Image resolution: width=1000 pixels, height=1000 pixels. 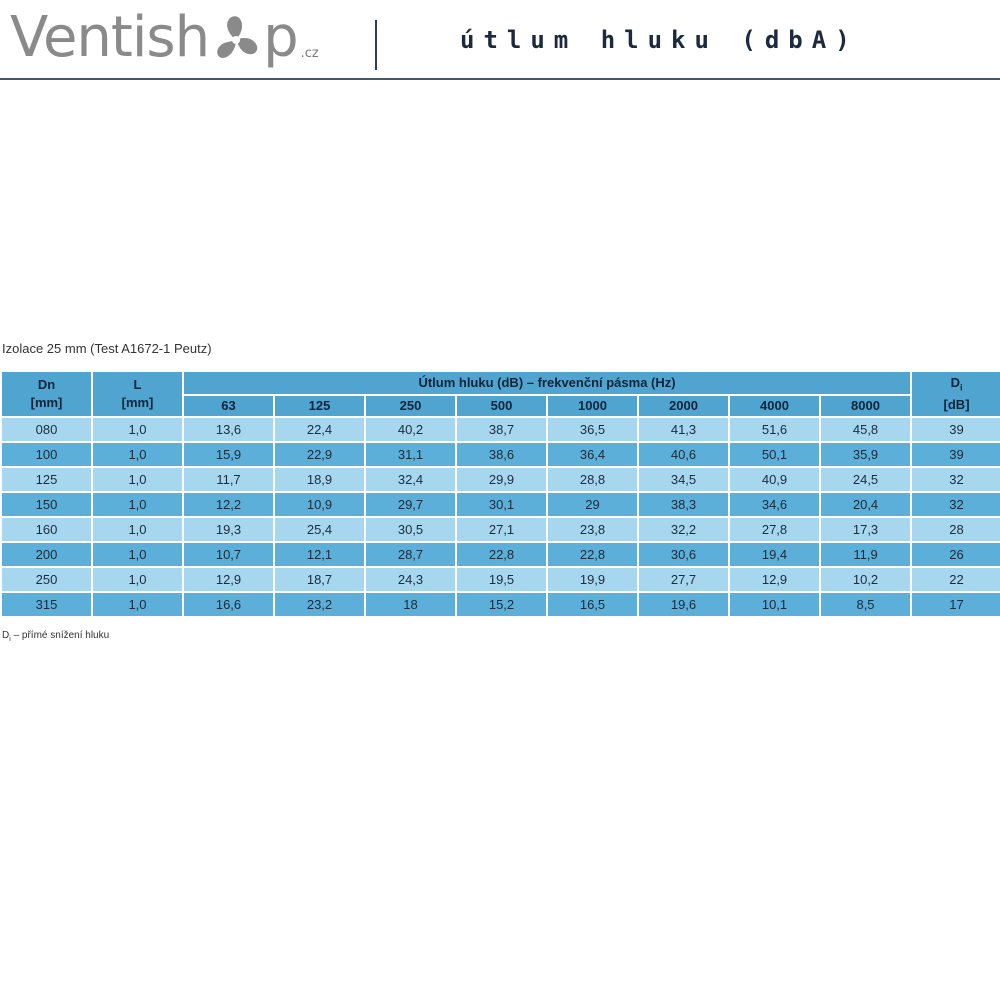 I want to click on table-cell: 40,9, so click(x=774, y=479).